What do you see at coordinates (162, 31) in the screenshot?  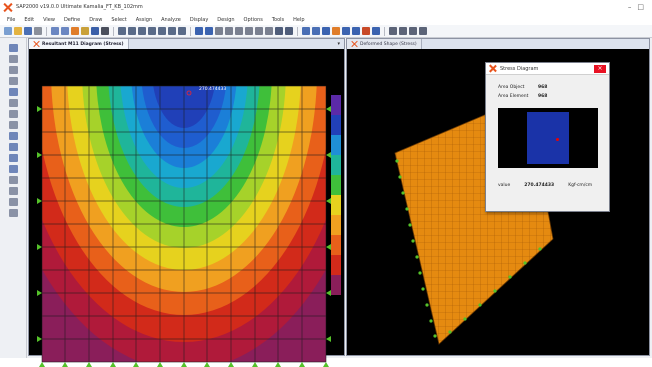 I see `zoom-full-icon` at bounding box center [162, 31].